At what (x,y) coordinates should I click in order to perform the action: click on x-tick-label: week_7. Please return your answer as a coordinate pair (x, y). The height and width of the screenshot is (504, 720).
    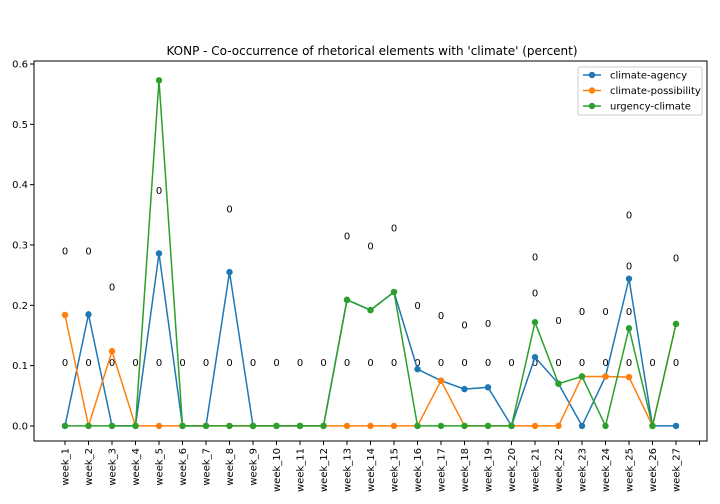
    Looking at the image, I should click on (207, 467).